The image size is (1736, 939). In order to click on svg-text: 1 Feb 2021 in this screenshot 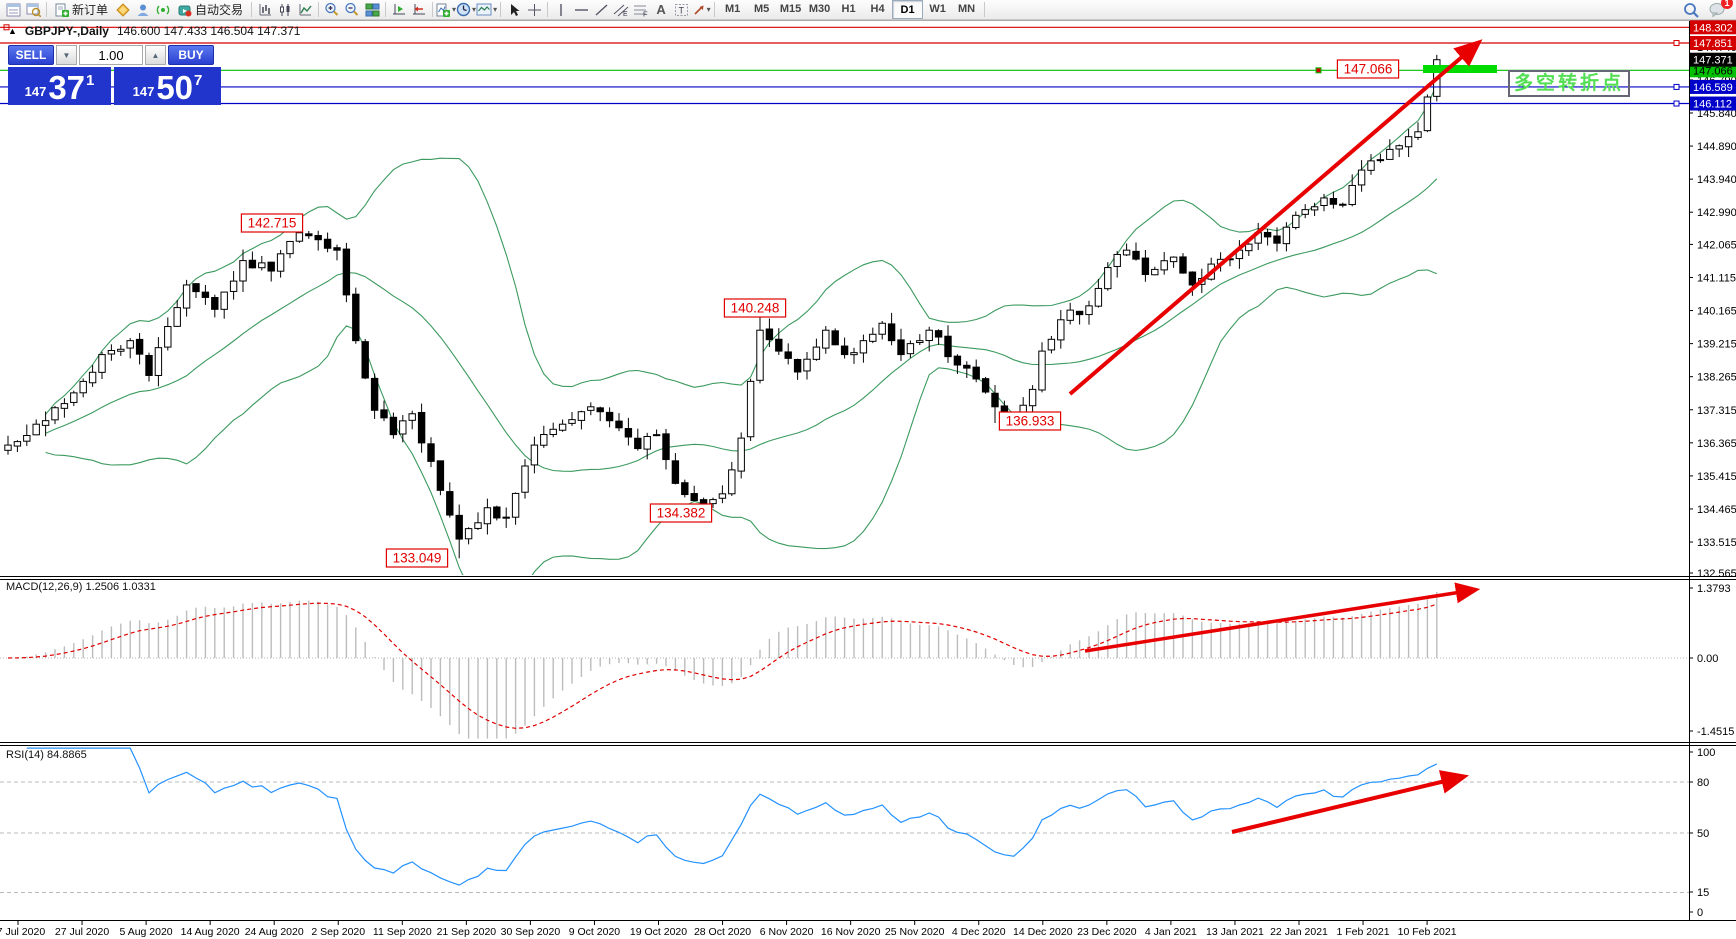, I will do `click(1362, 932)`.